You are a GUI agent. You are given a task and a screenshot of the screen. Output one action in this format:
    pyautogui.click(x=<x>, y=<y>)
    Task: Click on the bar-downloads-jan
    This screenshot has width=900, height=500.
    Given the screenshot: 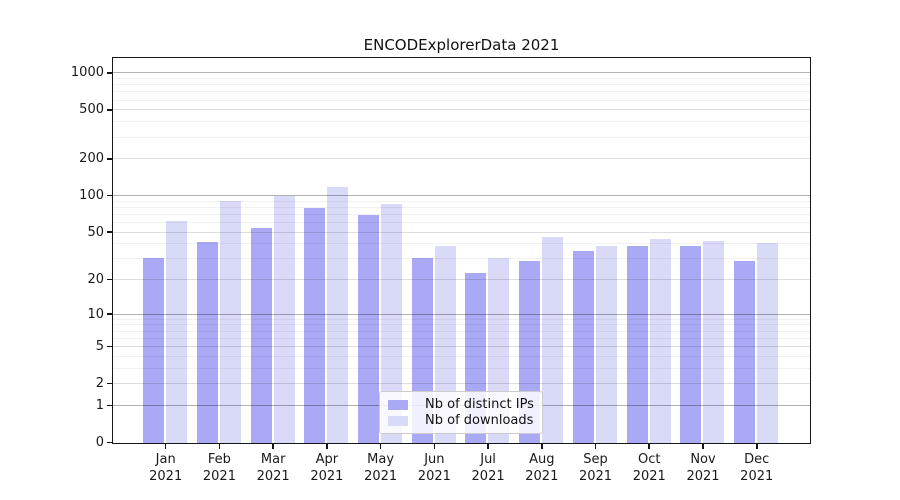 What is the action you would take?
    pyautogui.click(x=177, y=332)
    